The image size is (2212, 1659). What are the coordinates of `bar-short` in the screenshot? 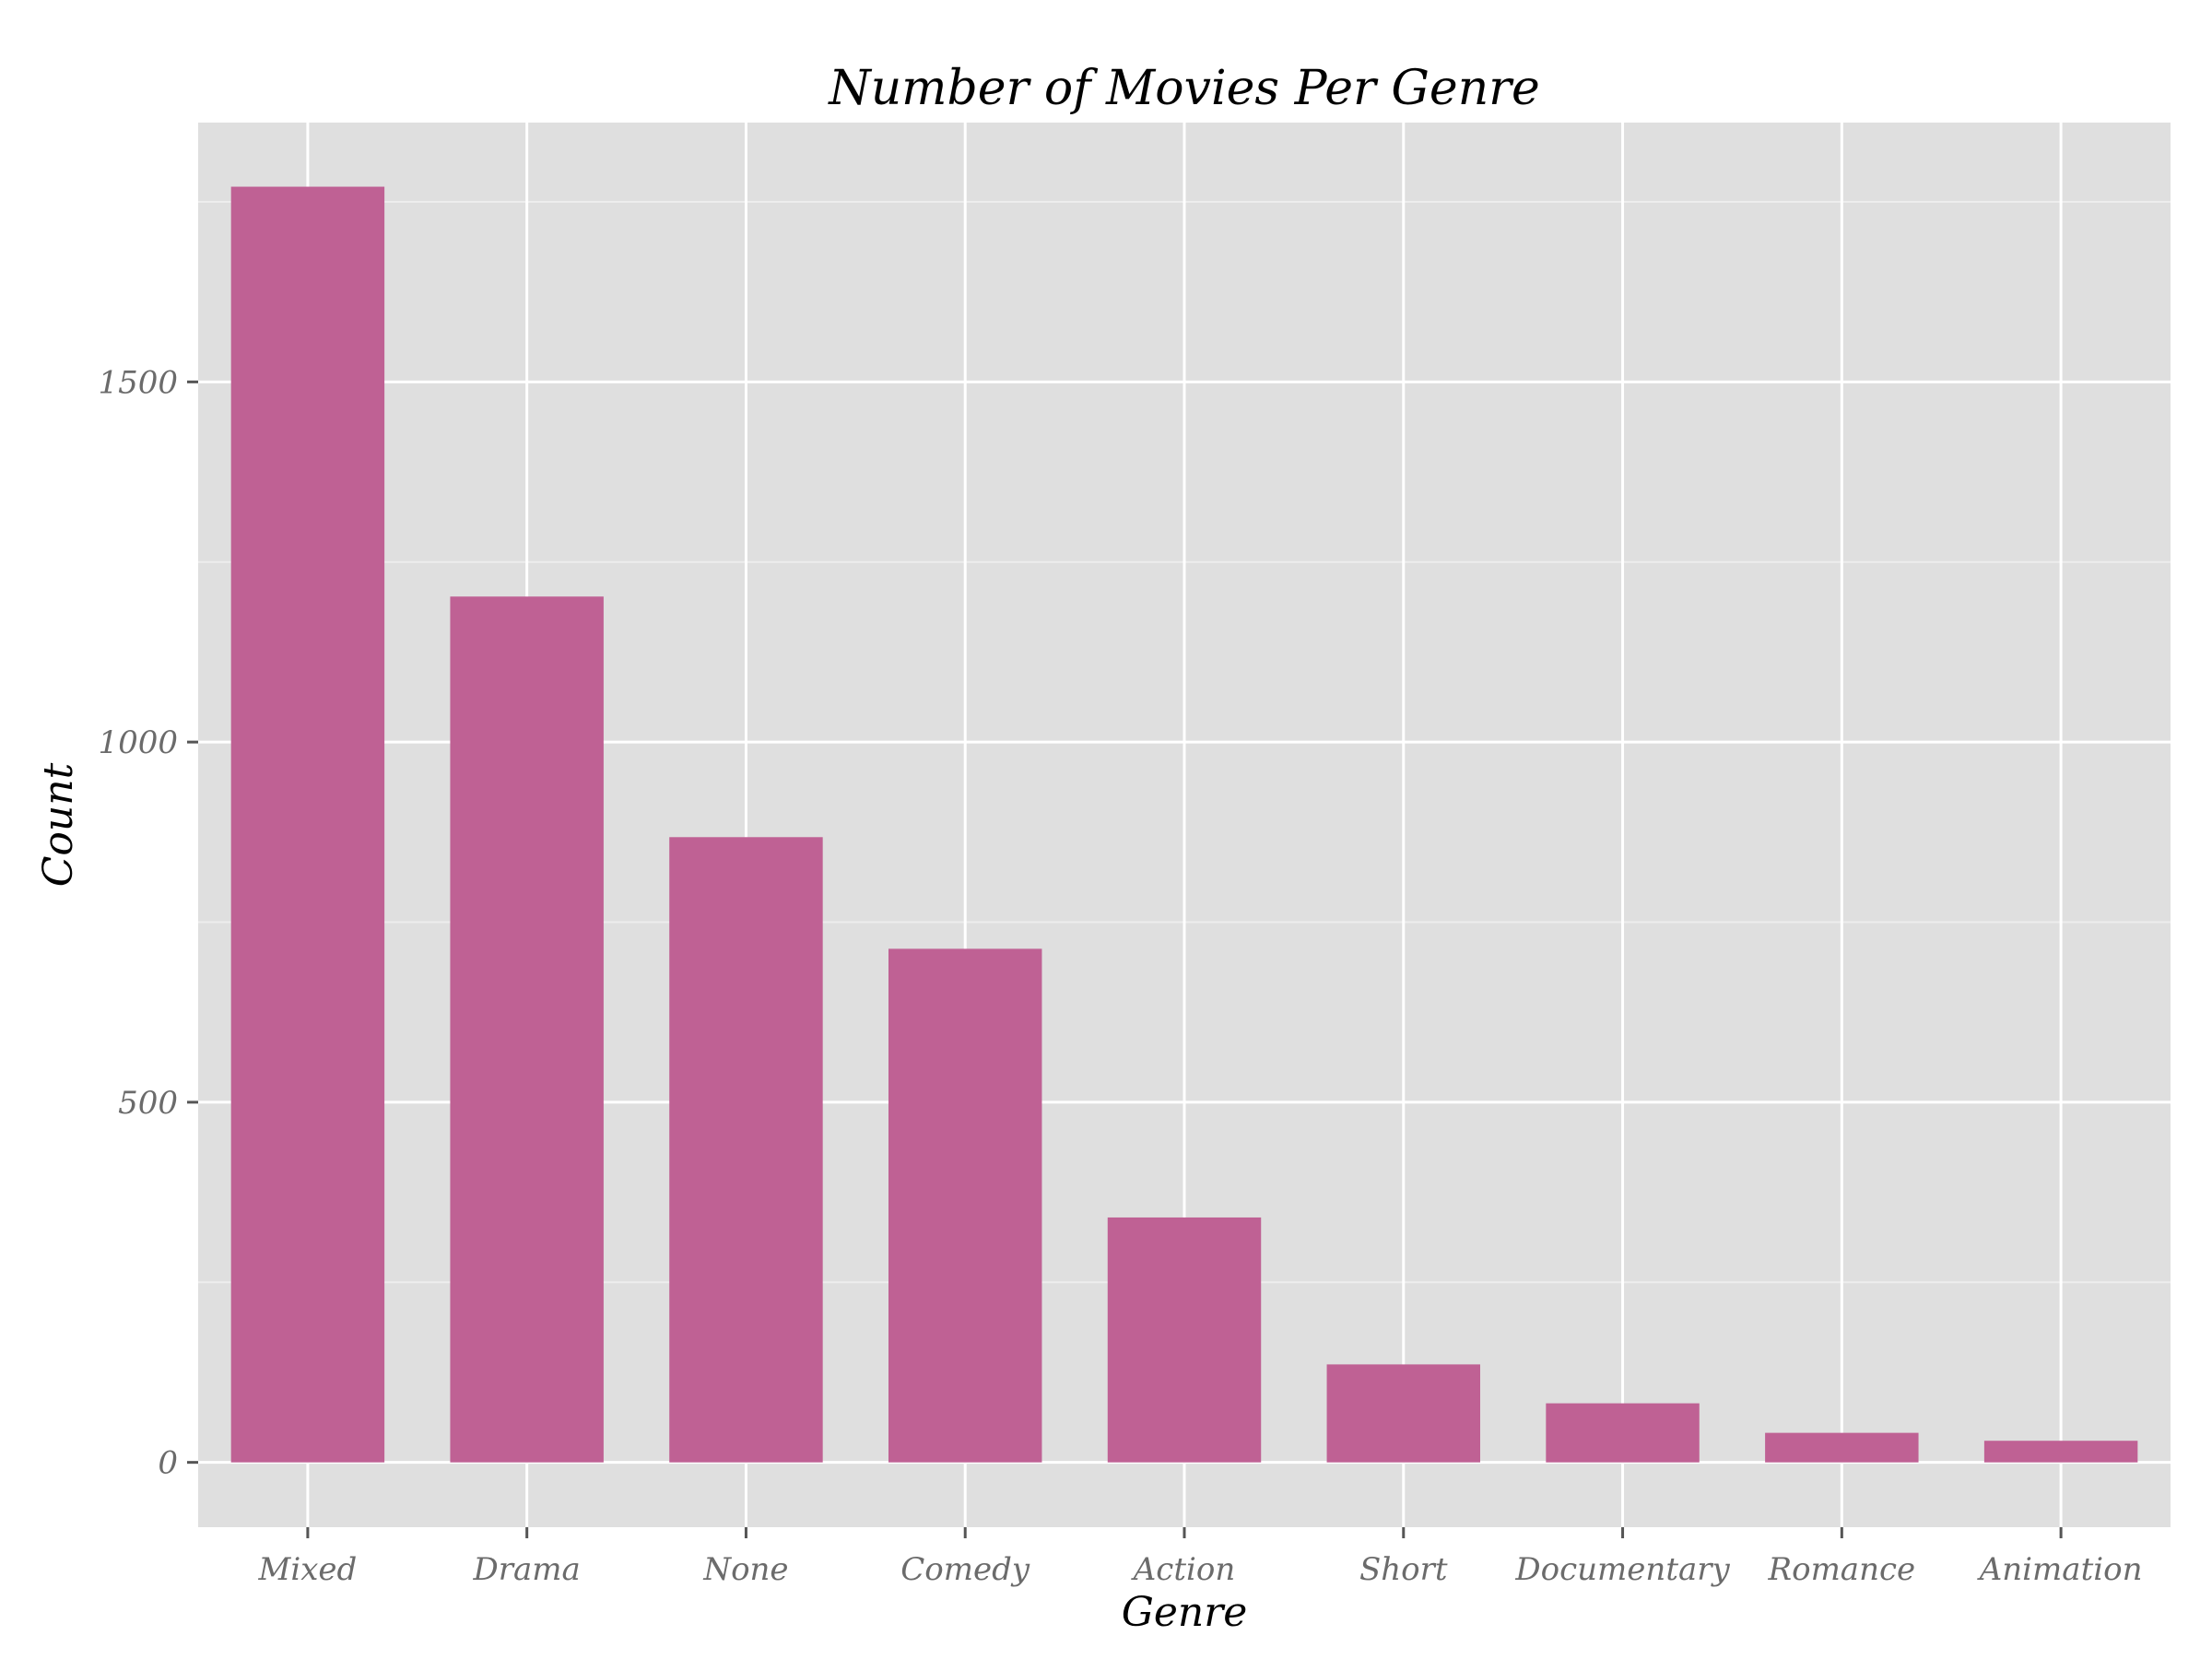 It's located at (1403, 1413).